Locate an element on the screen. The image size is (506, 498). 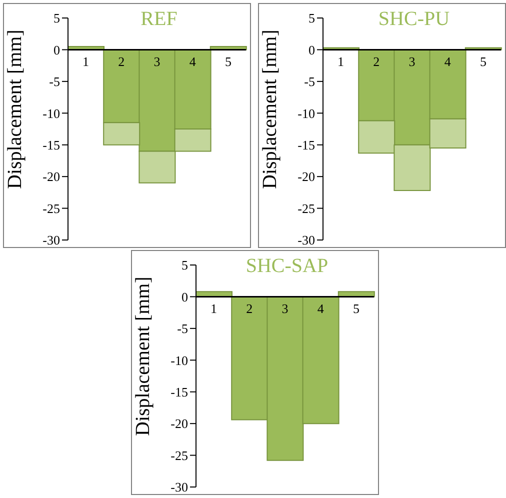
chart-title: SHC-PU is located at coordinates (414, 19).